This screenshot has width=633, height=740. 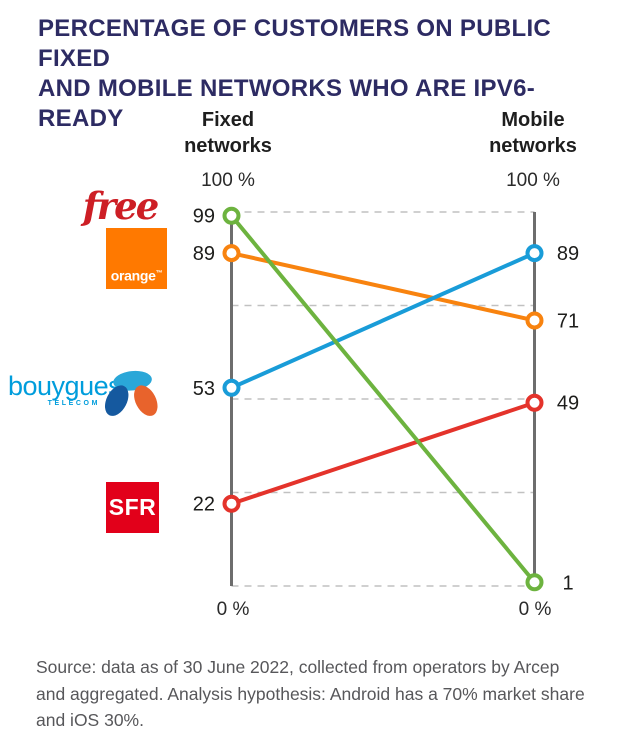 What do you see at coordinates (533, 180) in the screenshot?
I see `mobile-axis-max-label: 100 %` at bounding box center [533, 180].